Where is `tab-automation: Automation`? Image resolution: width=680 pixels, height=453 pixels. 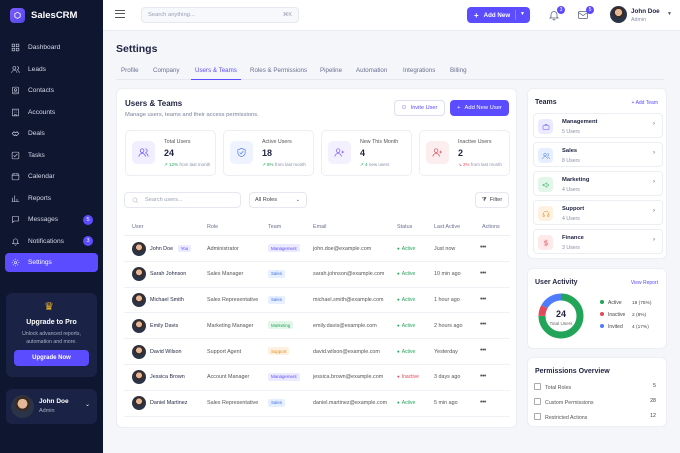
tab-automation: Automation is located at coordinates (372, 70).